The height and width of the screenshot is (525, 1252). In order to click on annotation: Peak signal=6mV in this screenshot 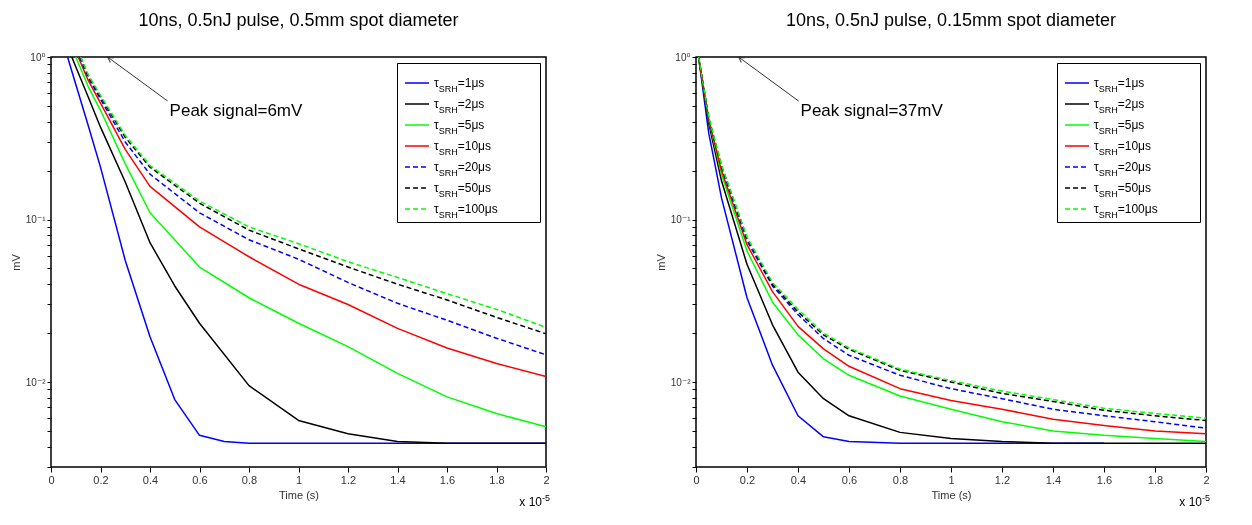, I will do `click(236, 110)`.